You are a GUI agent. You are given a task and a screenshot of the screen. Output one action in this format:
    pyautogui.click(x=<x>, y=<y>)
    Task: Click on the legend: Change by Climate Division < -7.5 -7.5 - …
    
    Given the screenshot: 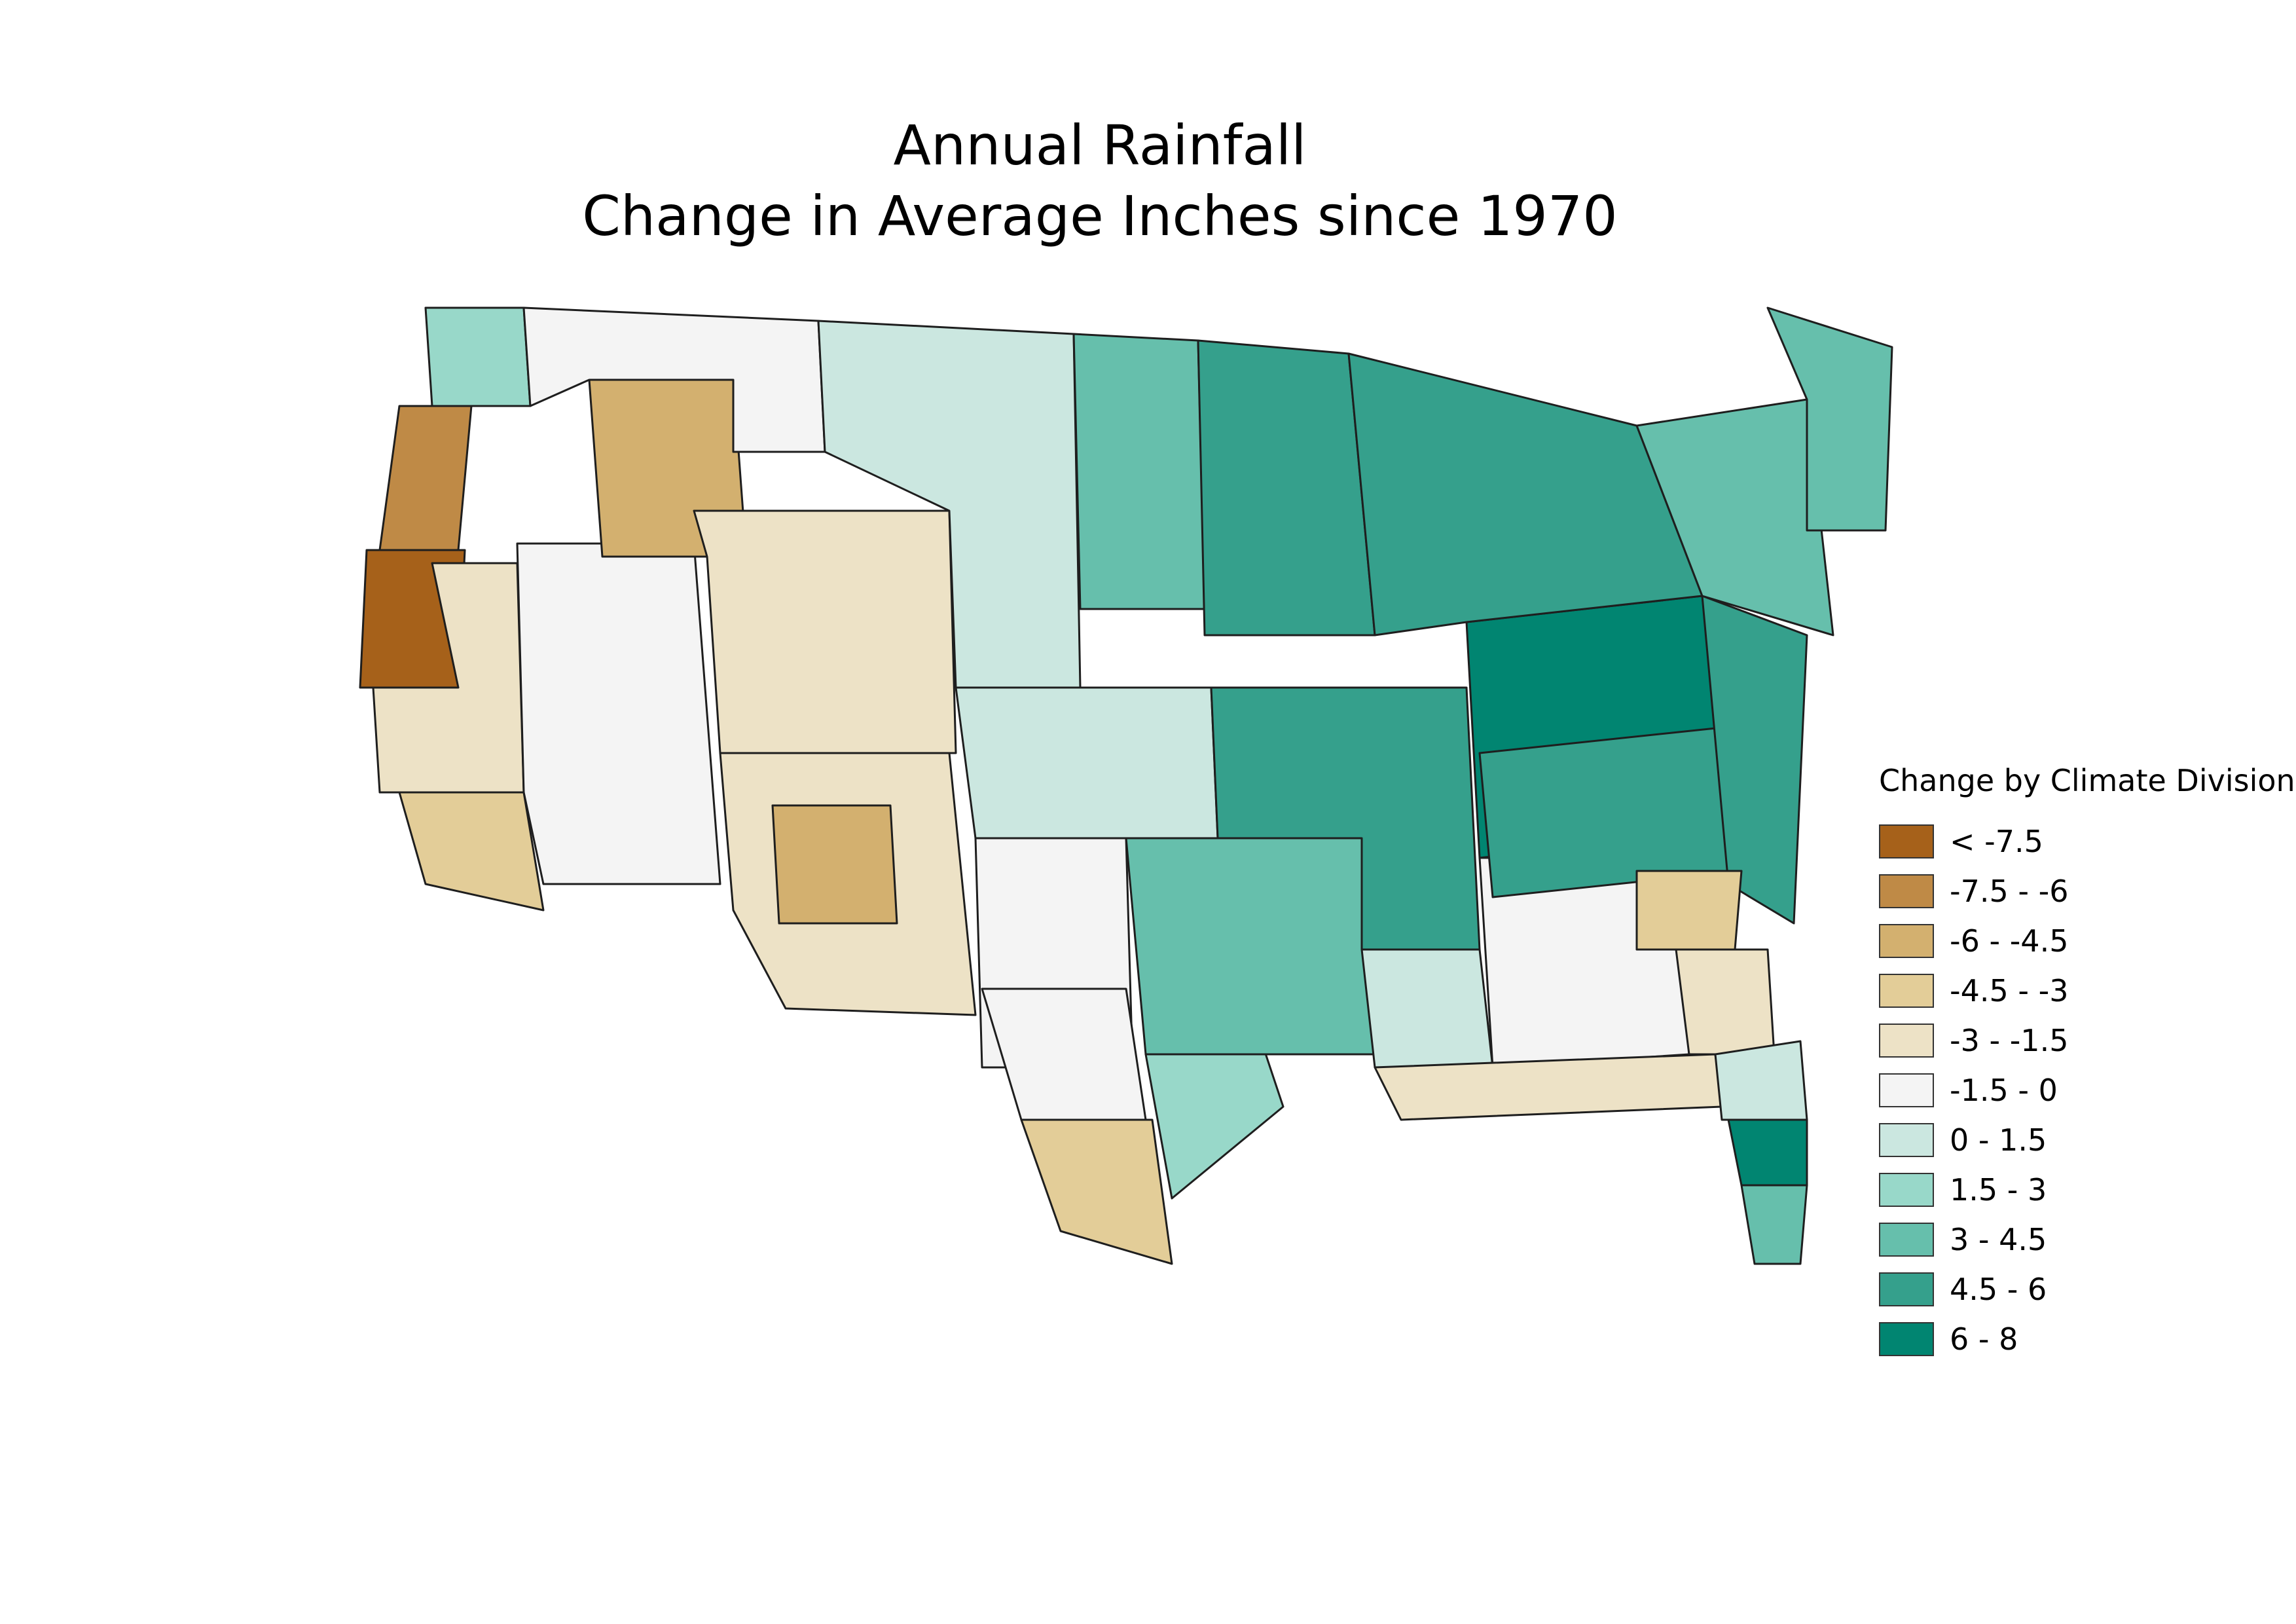 What is the action you would take?
    pyautogui.click(x=2087, y=1063)
    